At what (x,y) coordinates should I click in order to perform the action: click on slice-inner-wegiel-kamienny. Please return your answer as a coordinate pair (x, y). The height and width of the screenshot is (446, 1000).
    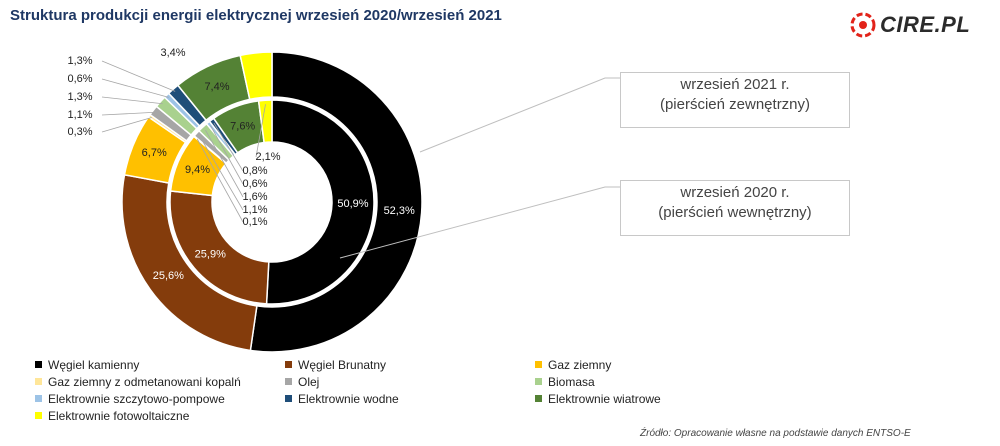
    Looking at the image, I should click on (320, 202).